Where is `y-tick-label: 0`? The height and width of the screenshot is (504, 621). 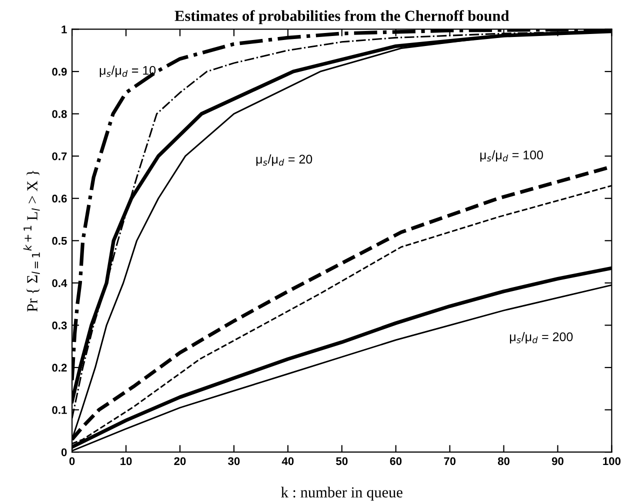
y-tick-label: 0 is located at coordinates (64, 452).